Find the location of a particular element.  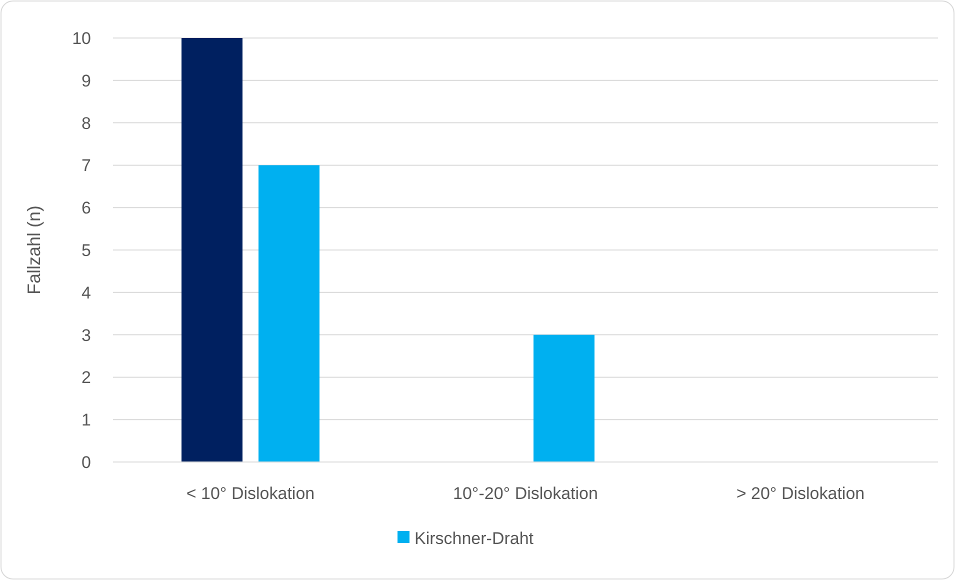

x-tick-label: 10°-20° Dislokation is located at coordinates (525, 493).